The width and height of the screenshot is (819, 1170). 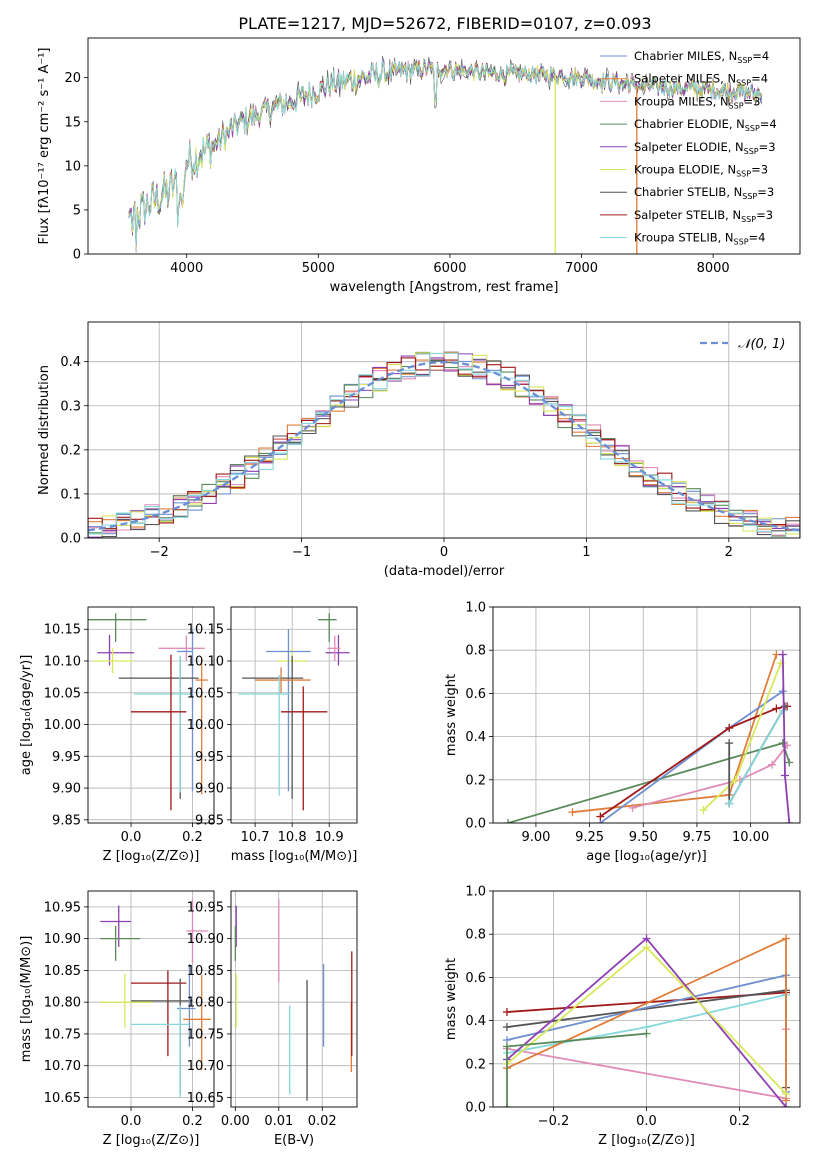 I want to click on weight-series-salpeter-stelib, so click(x=694, y=761).